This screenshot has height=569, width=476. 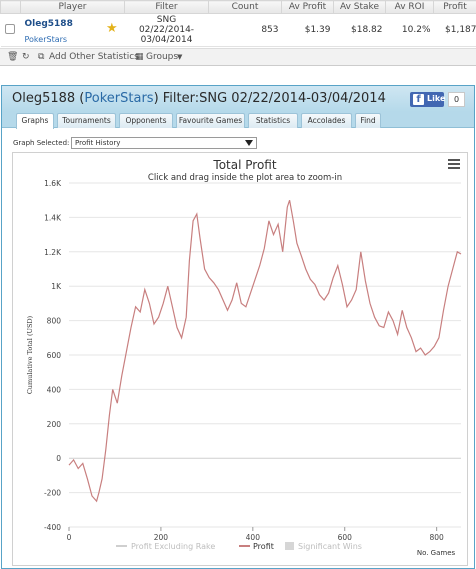 What do you see at coordinates (249, 143) in the screenshot?
I see `chevron-down-icon` at bounding box center [249, 143].